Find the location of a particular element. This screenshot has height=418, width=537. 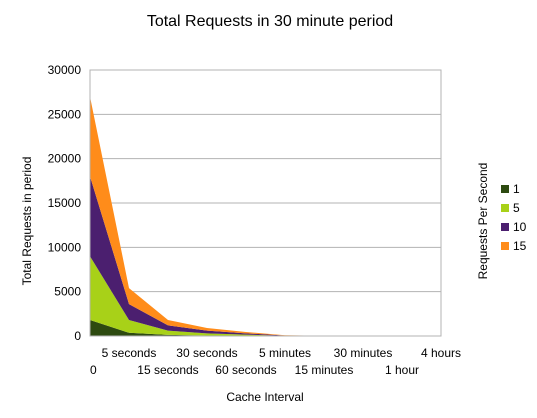

x-tick-label: 1 hour is located at coordinates (402, 370).